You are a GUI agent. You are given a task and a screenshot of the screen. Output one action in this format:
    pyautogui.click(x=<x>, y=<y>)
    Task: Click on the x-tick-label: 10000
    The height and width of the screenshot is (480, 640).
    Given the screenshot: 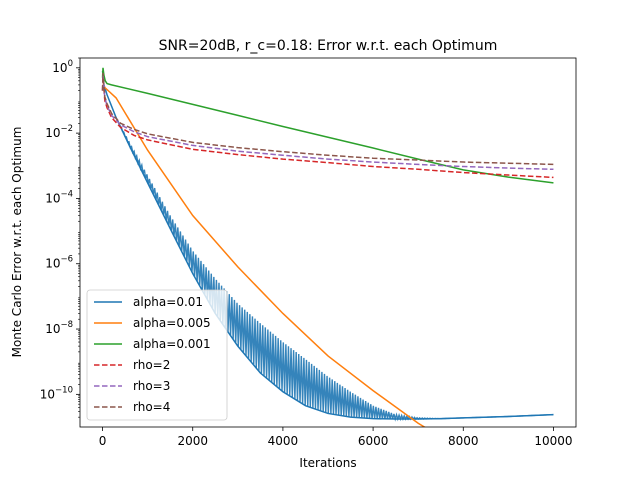 What is the action you would take?
    pyautogui.click(x=553, y=441)
    